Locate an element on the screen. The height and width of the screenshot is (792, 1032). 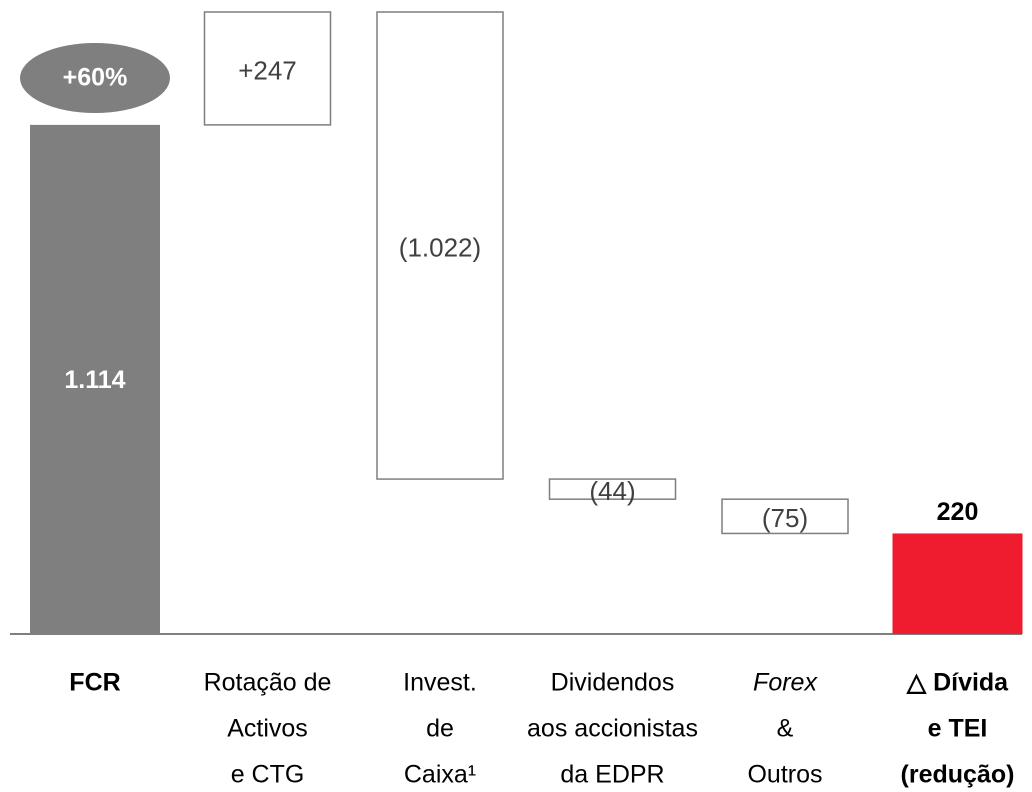
value-label: (75) is located at coordinates (785, 518).